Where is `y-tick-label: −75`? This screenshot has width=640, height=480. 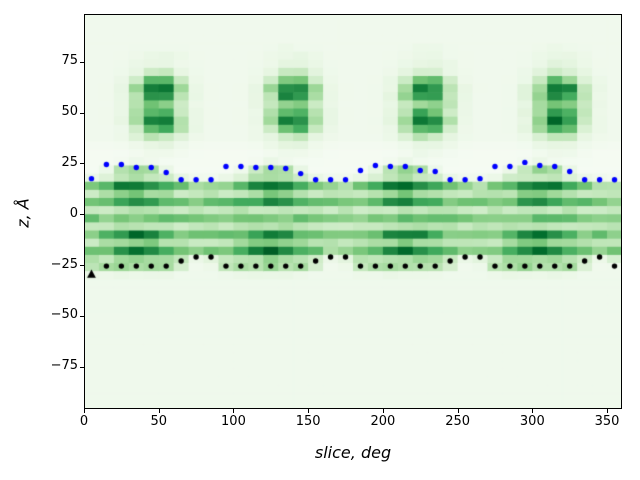 y-tick-label: −75 is located at coordinates (64, 366).